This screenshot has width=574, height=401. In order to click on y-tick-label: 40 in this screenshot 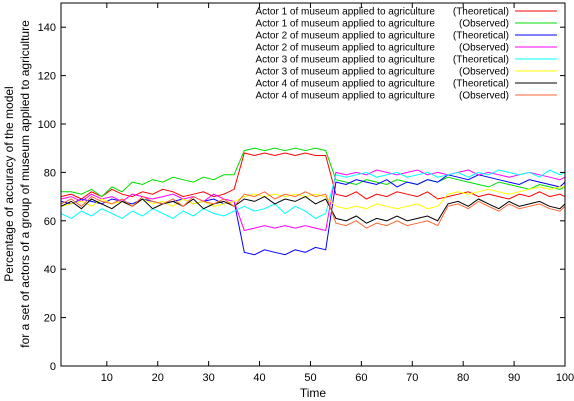, I will do `click(50, 270)`.